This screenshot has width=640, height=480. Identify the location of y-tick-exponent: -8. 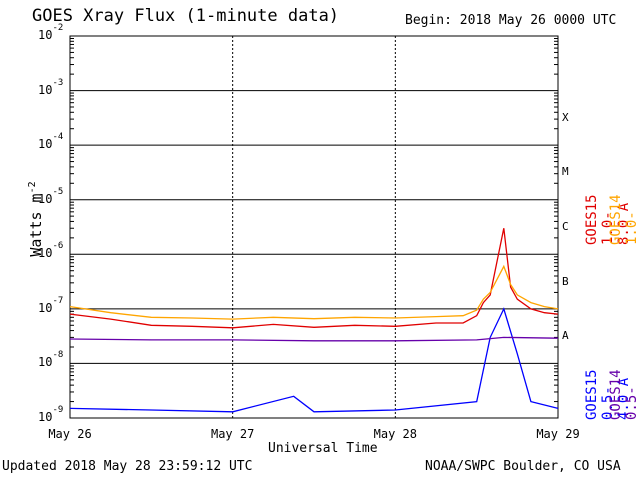
(58, 355).